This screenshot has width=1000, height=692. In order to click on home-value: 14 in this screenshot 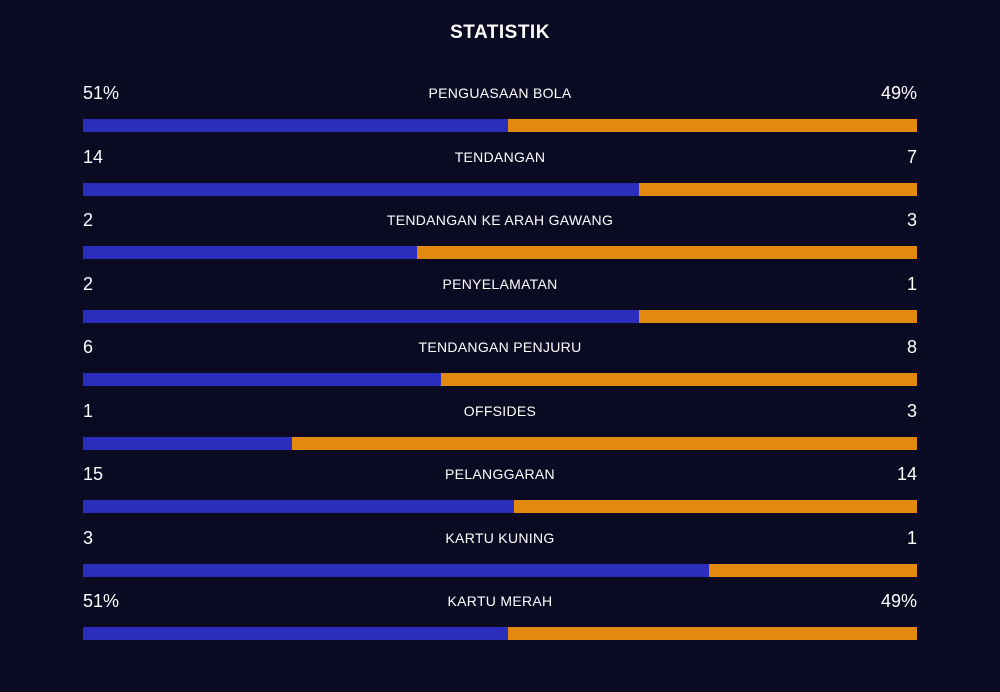, I will do `click(93, 156)`.